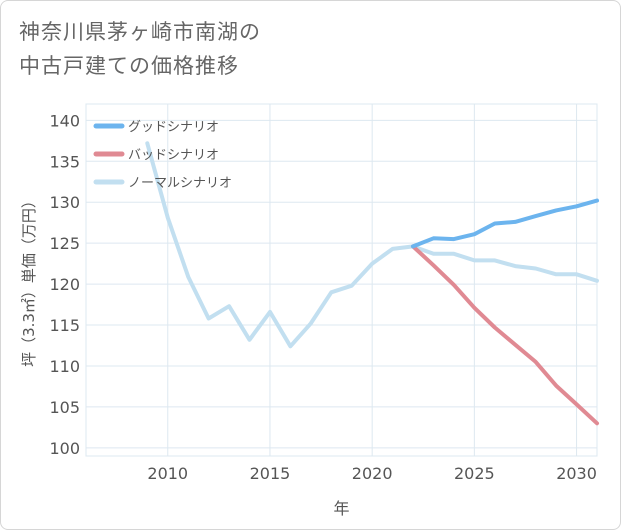  I want to click on y-tick-label: 140, so click(64, 120).